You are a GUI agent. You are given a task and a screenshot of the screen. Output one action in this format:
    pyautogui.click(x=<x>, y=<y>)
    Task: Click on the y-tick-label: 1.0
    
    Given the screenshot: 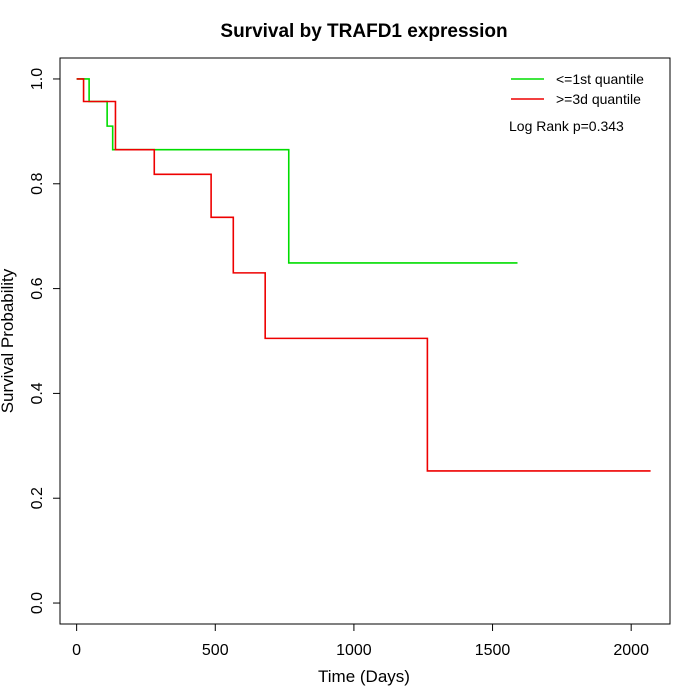 What is the action you would take?
    pyautogui.click(x=37, y=79)
    